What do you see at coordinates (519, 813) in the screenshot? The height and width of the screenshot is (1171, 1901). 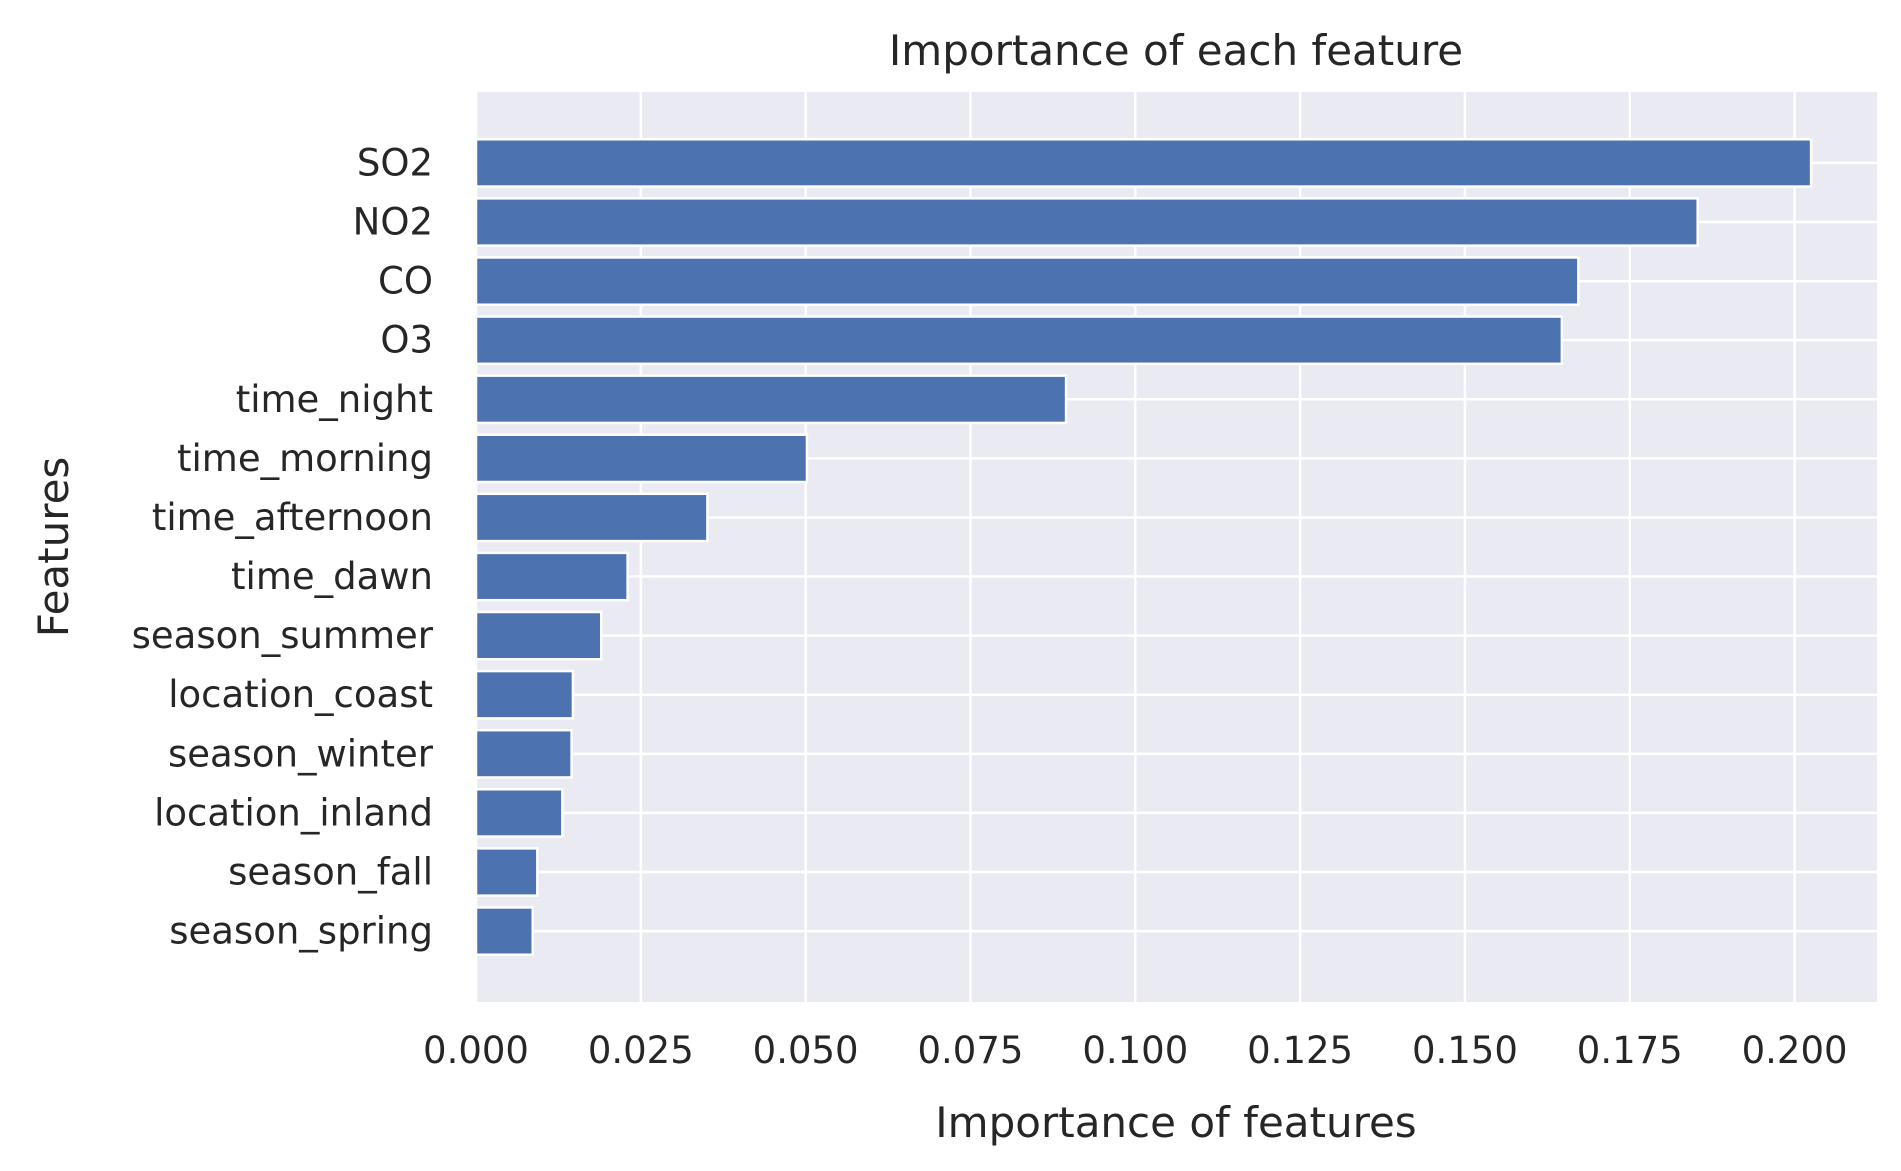 I see `bar-location-inland` at bounding box center [519, 813].